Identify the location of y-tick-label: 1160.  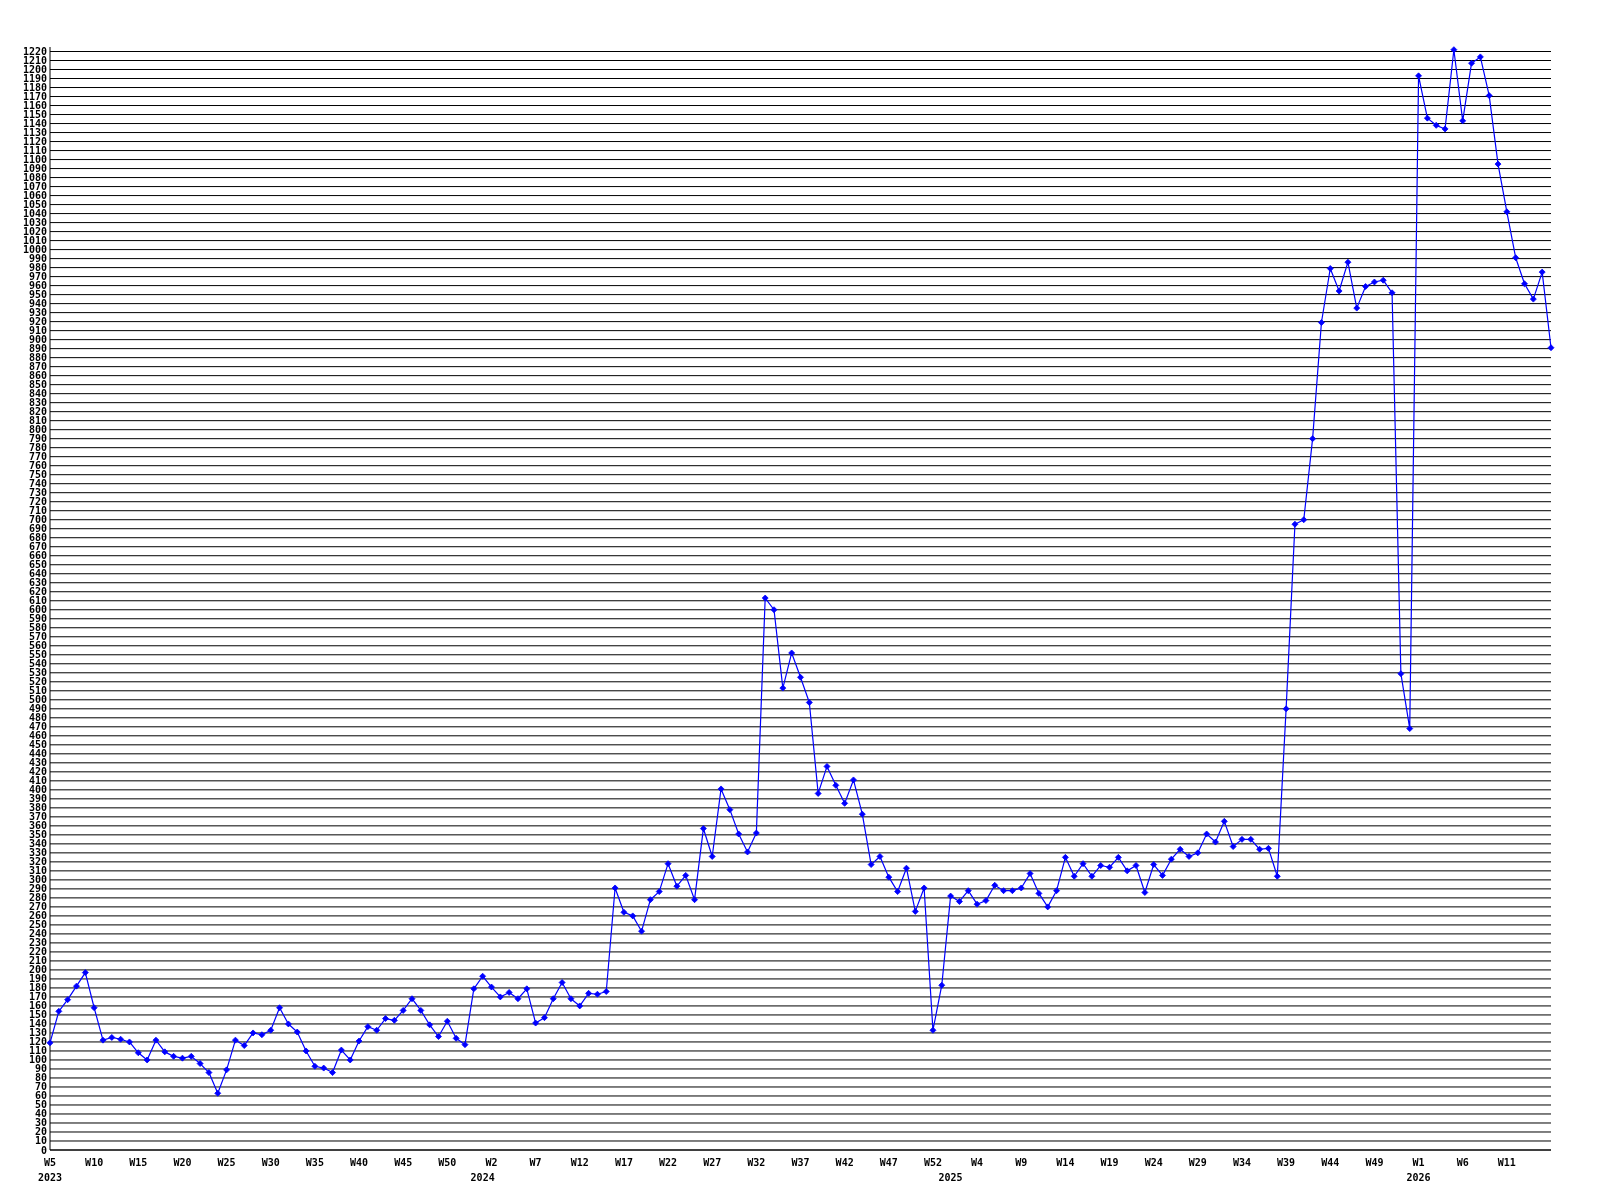
(34, 106).